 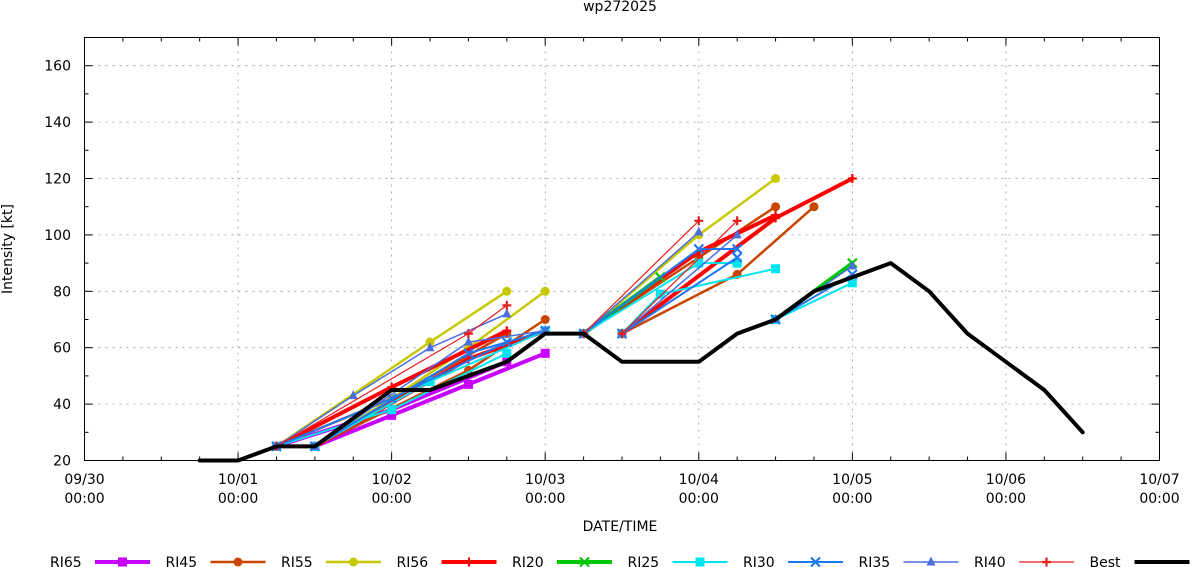 I want to click on legend-item-ri45: RI45, so click(x=216, y=561).